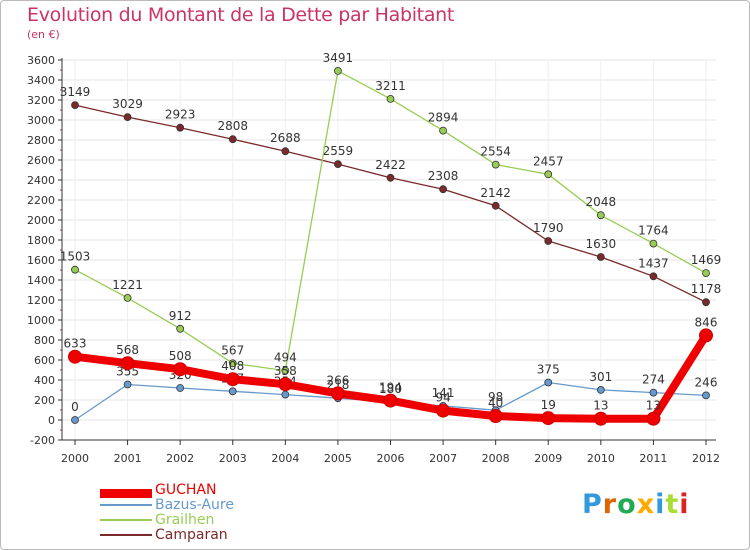 The image size is (750, 550). What do you see at coordinates (180, 115) in the screenshot?
I see `data-label: 2923` at bounding box center [180, 115].